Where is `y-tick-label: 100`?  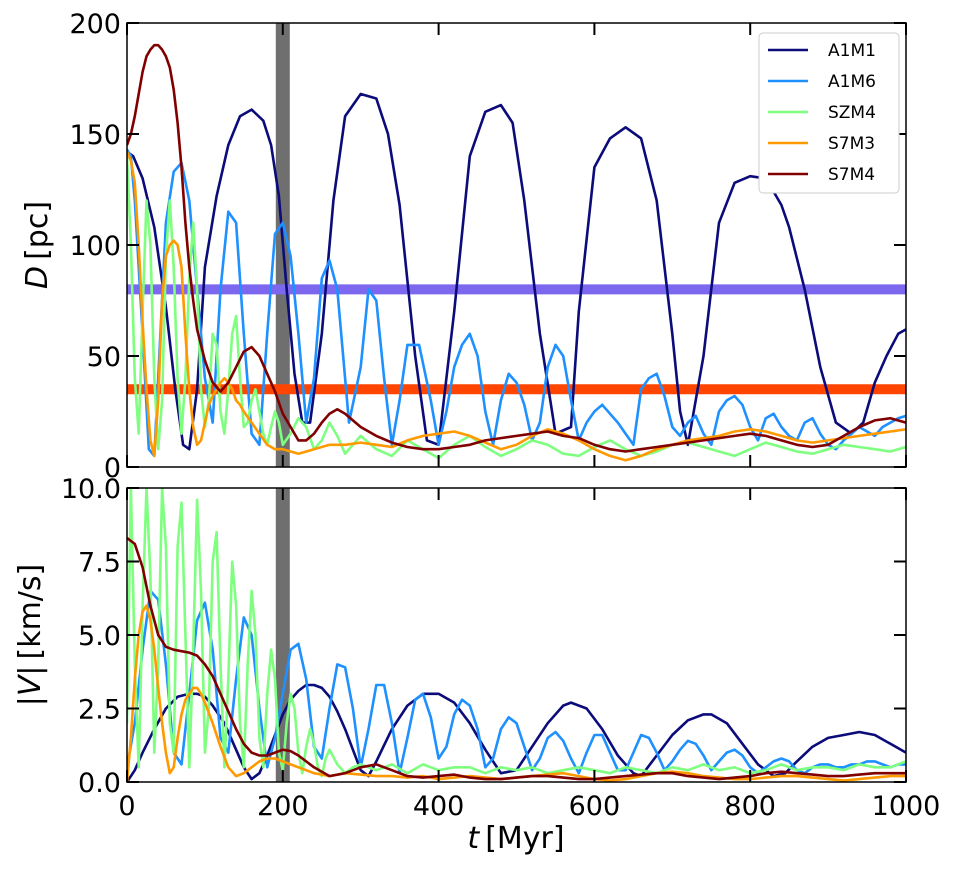
y-tick-label: 100 is located at coordinates (95, 246).